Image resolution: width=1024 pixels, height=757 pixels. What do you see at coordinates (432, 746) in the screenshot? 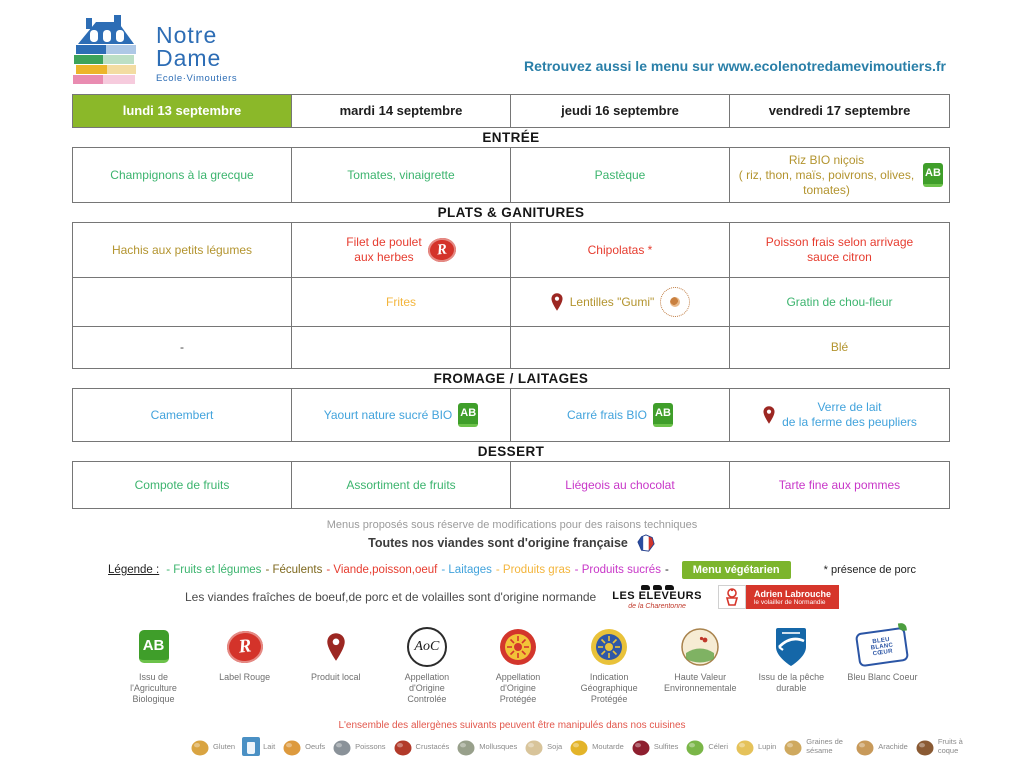
I see `allergen-label: Crustacés` at bounding box center [432, 746].